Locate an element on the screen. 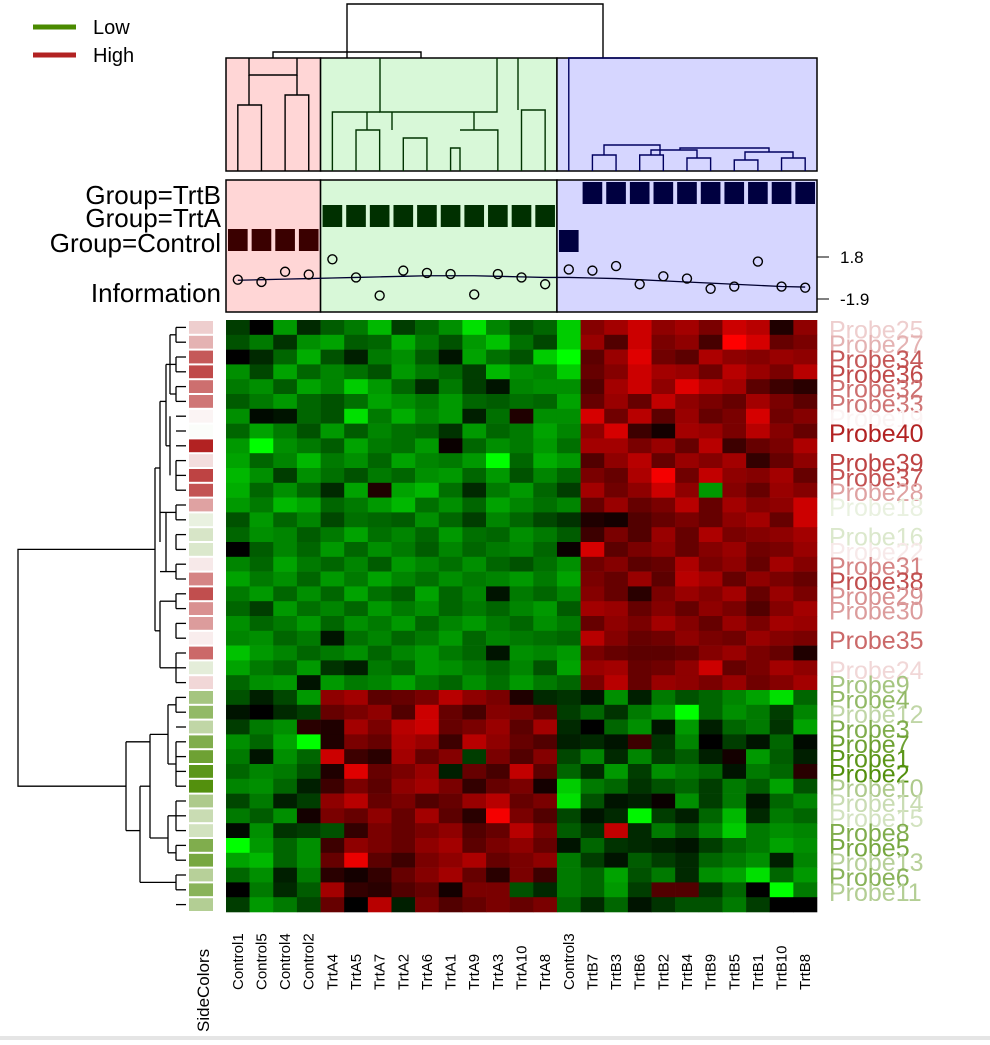 The image size is (990, 1045). heatmap-cell-probe22-control3 is located at coordinates (568, 564).